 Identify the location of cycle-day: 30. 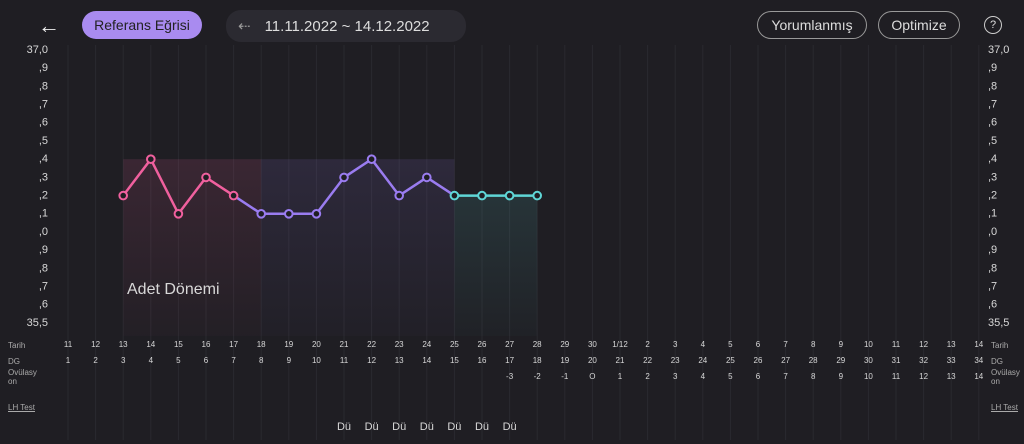
(868, 360).